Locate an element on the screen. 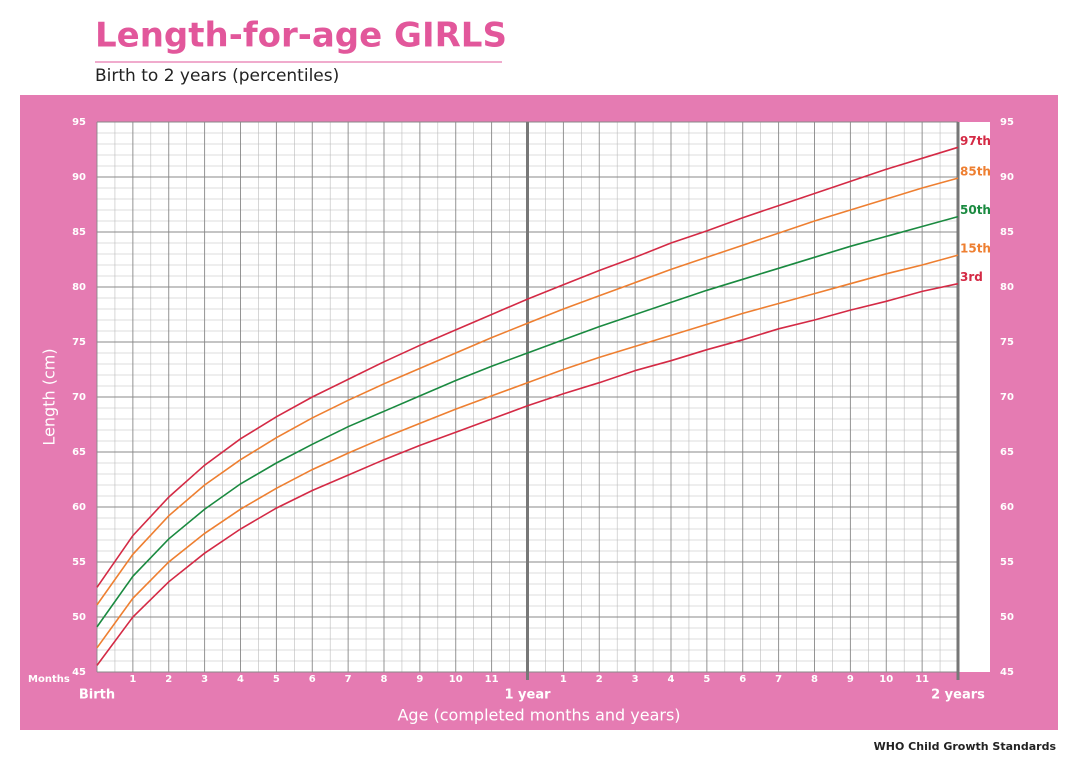 The height and width of the screenshot is (774, 1082). y-tick-label: 55 is located at coordinates (79, 562).